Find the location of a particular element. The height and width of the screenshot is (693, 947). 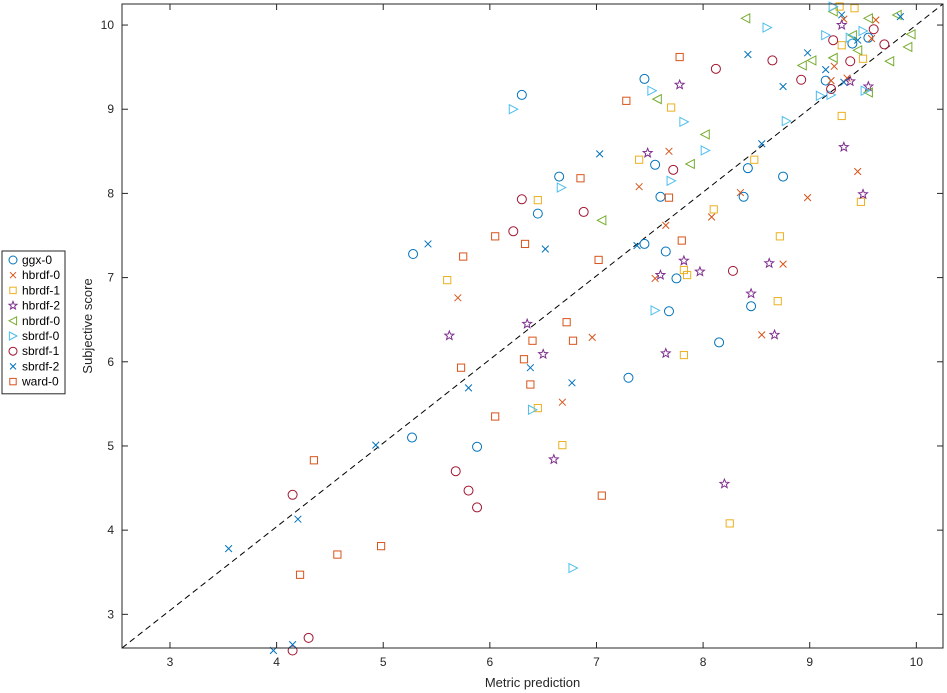

legend-item: hbrdf-1 is located at coordinates (34, 290).